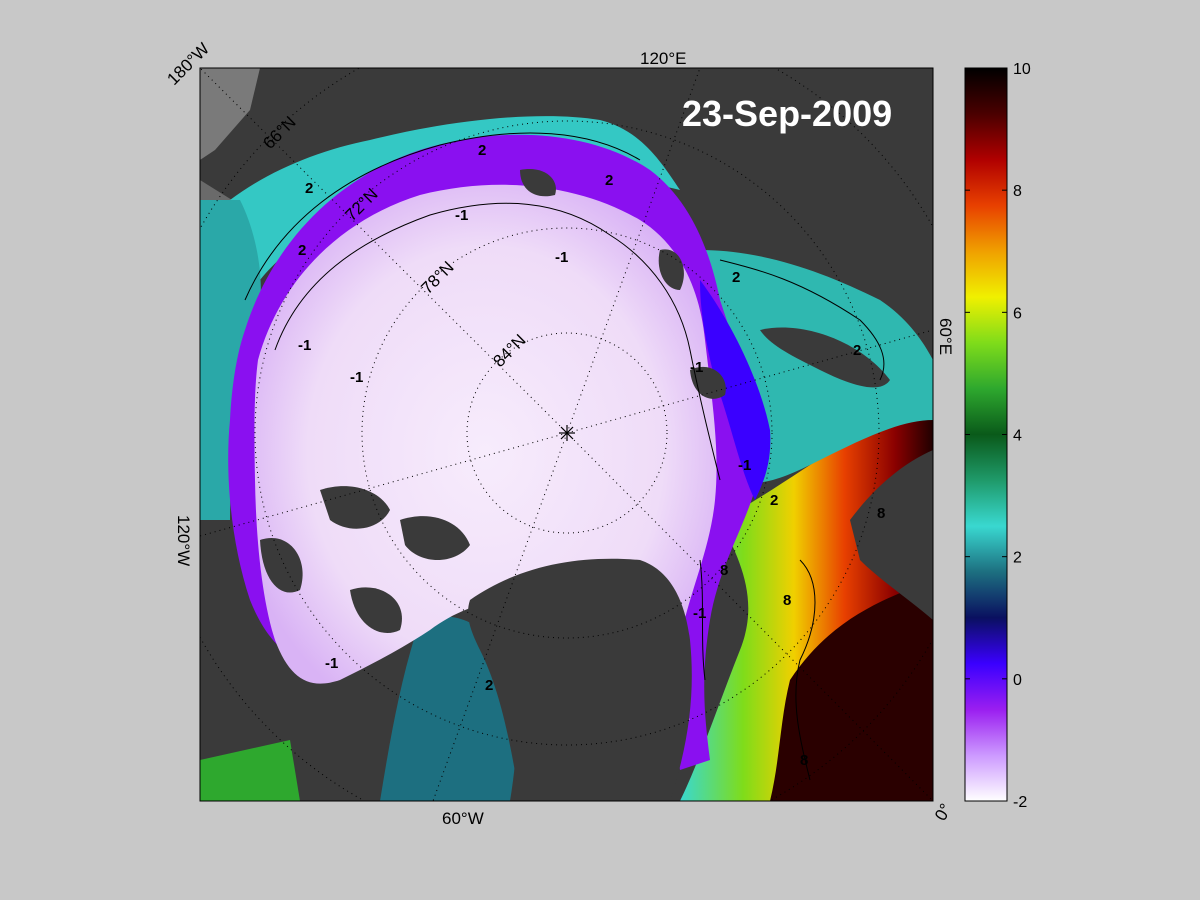 The width and height of the screenshot is (1200, 900). I want to click on colorbar-ticks: 10 8 6 4 2 0 -2, so click(998, 436).